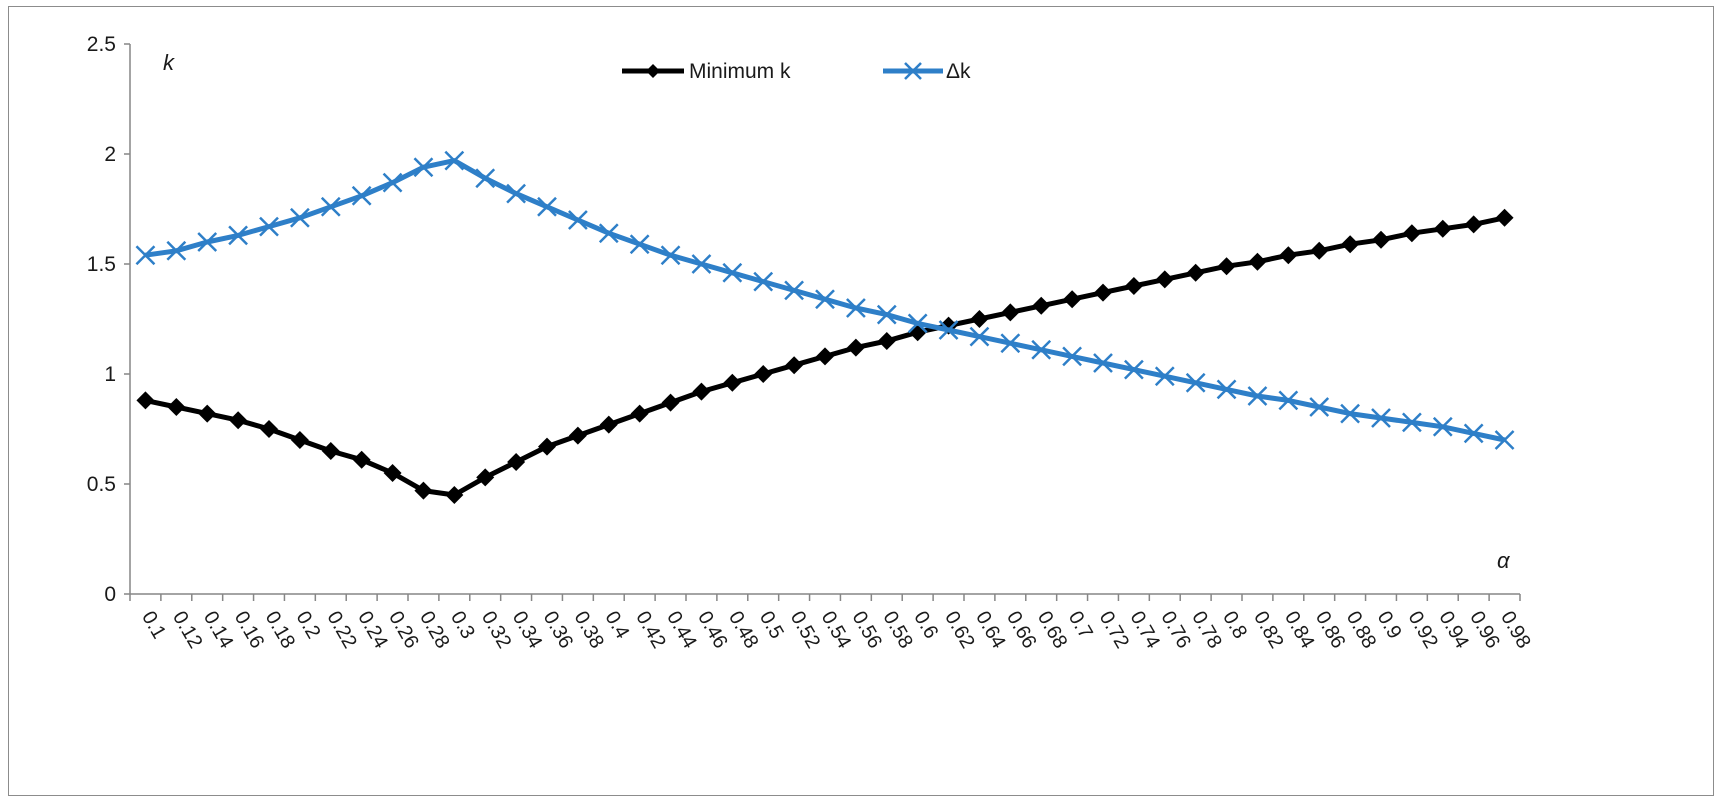 The width and height of the screenshot is (1723, 805). I want to click on legend-marker-delta-k, so click(913, 71).